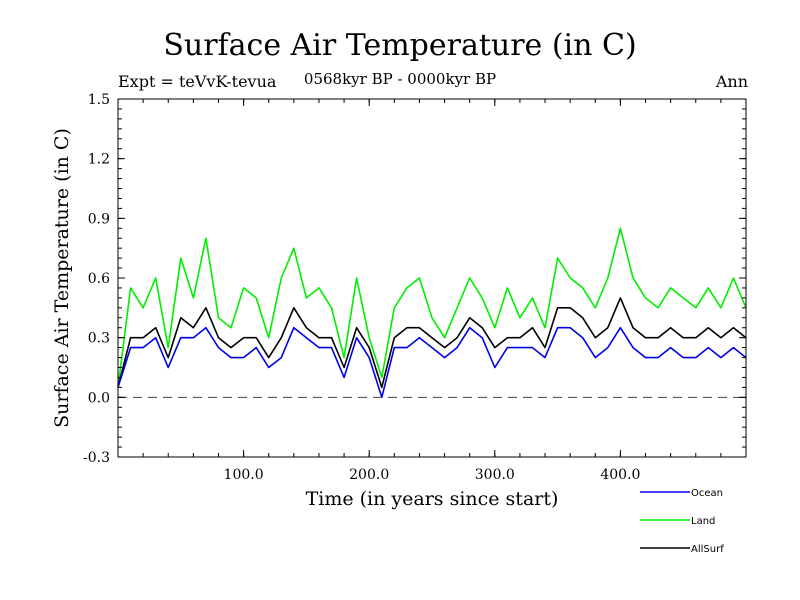  What do you see at coordinates (99, 279) in the screenshot?
I see `y-tick-label: 0.6` at bounding box center [99, 279].